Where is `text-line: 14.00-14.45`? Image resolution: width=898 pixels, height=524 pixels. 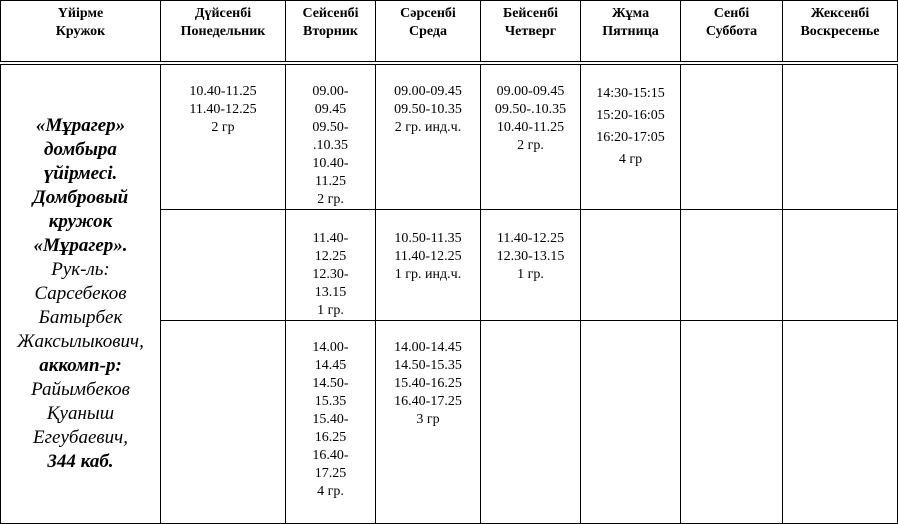 text-line: 14.00-14.45 is located at coordinates (428, 347).